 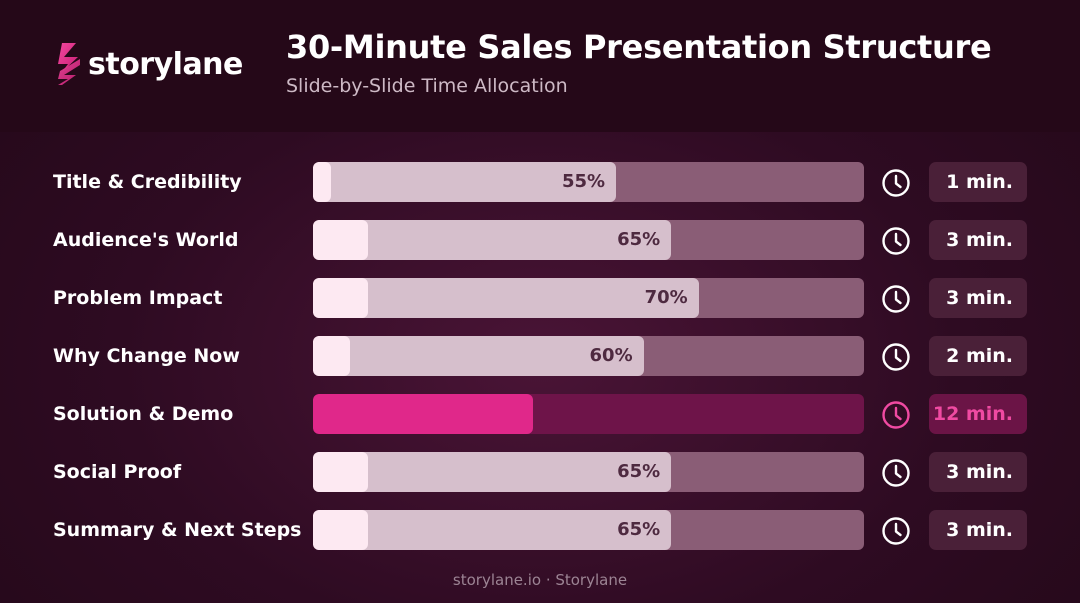 What do you see at coordinates (427, 86) in the screenshot?
I see `chart-subtitle: Slide-by-Slide Time Allocation` at bounding box center [427, 86].